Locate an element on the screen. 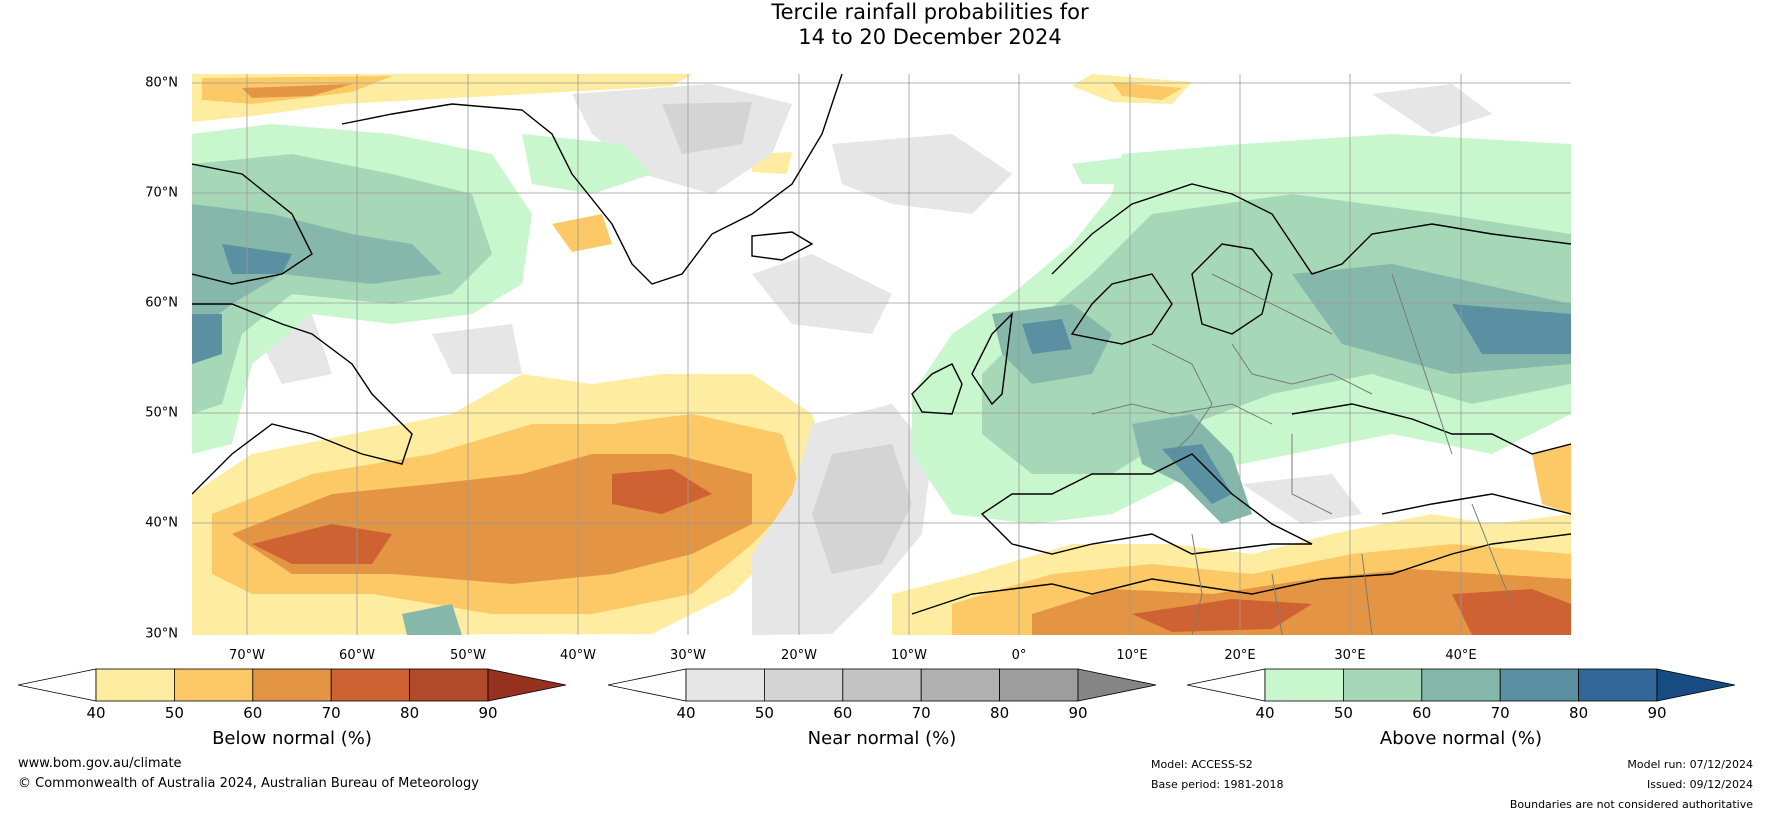 Image resolution: width=1770 pixels, height=816 pixels. colorbar-near-normal-extend-low is located at coordinates (647, 685).